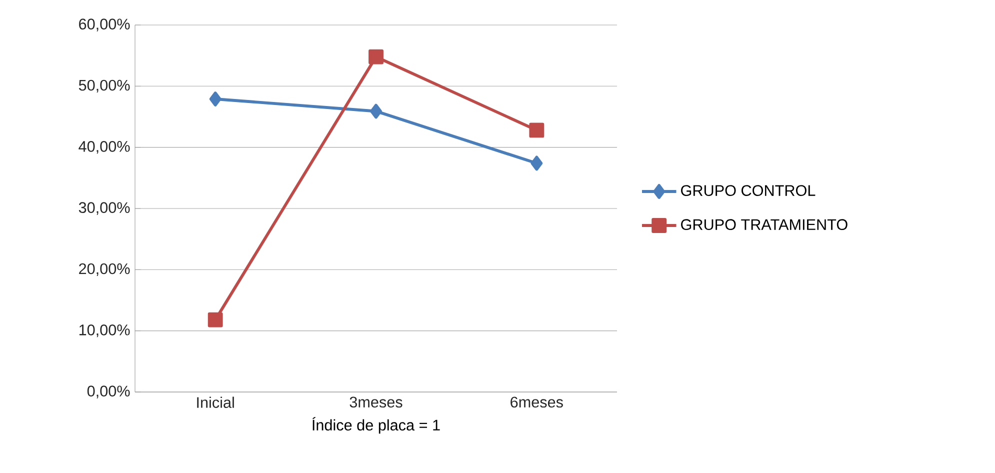 The width and height of the screenshot is (995, 473). I want to click on legend-label: GRUPO TRATAMIENTO, so click(764, 224).